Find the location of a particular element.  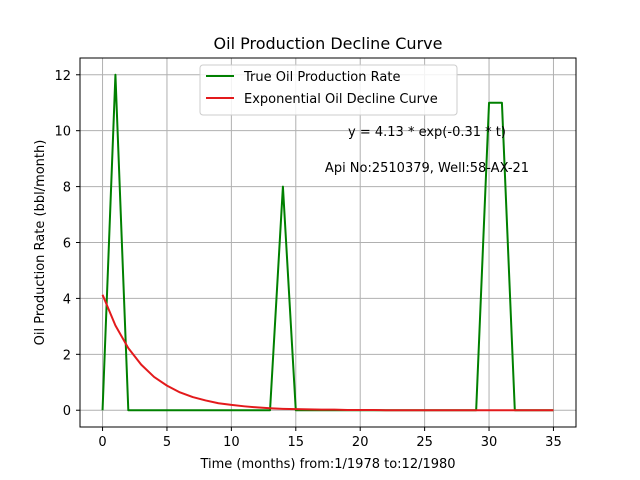

y-tick-label-6: 6 is located at coordinates (67, 244).